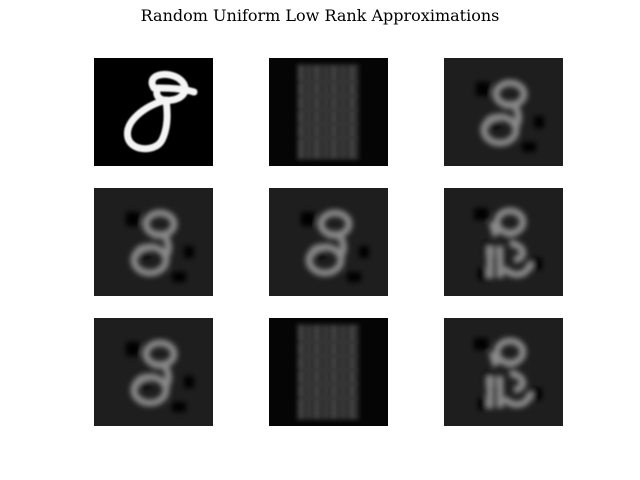 This screenshot has width=640, height=480. I want to click on digit-image, so click(153, 112).